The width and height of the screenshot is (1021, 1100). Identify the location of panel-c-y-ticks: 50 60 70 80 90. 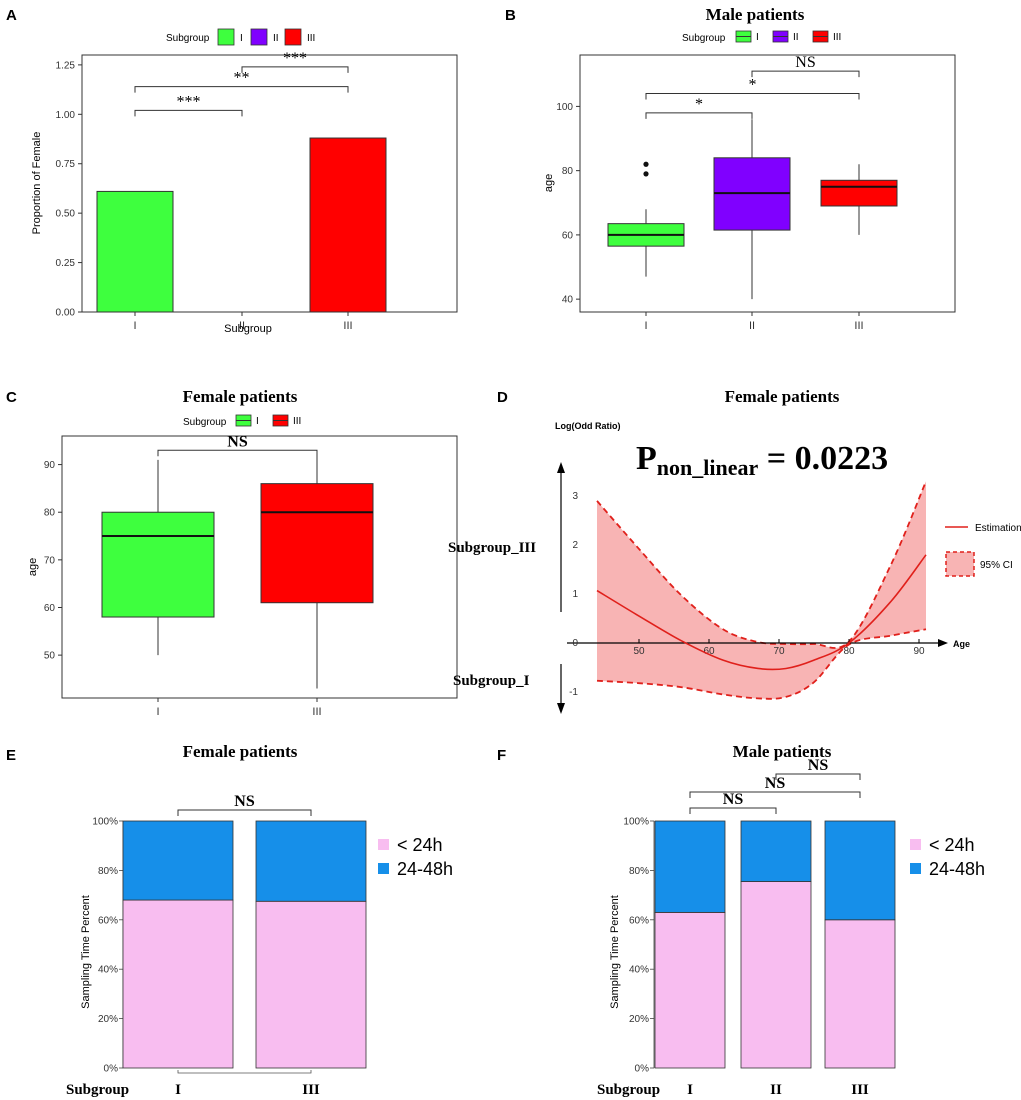
(53, 561).